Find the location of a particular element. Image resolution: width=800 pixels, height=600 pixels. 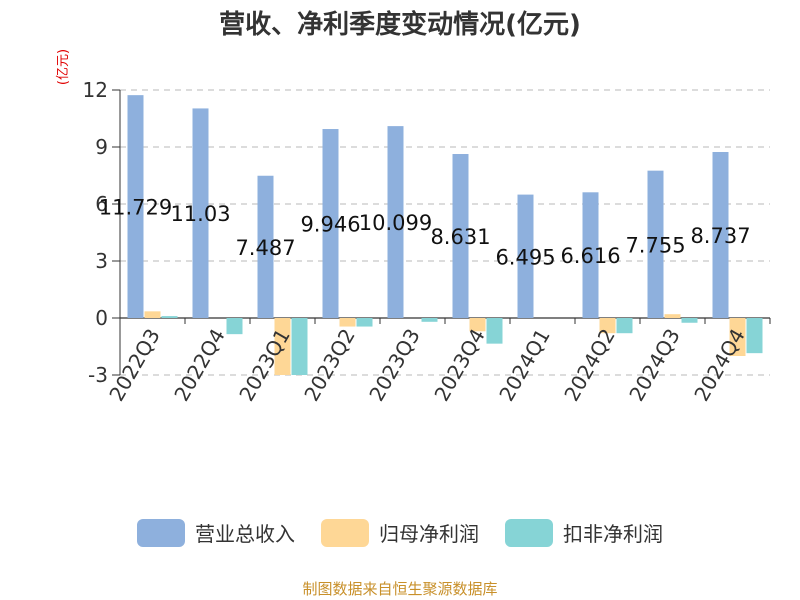

data-label: 7.487 is located at coordinates (265, 248).